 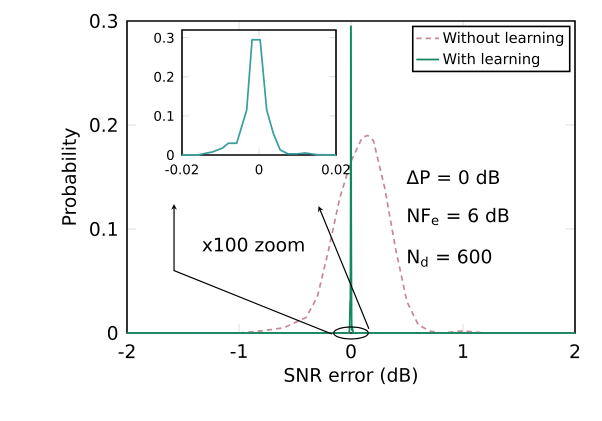 I want to click on x-tick-label: 1, so click(x=463, y=351).